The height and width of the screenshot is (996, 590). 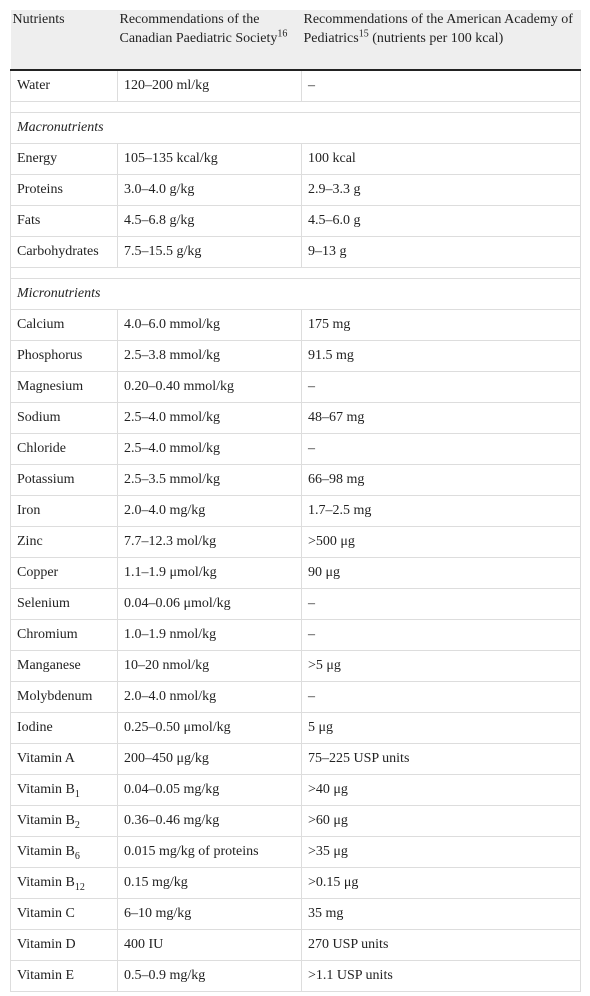 What do you see at coordinates (209, 635) in the screenshot?
I see `table-cell: 1.0–1.9 nmol/kg` at bounding box center [209, 635].